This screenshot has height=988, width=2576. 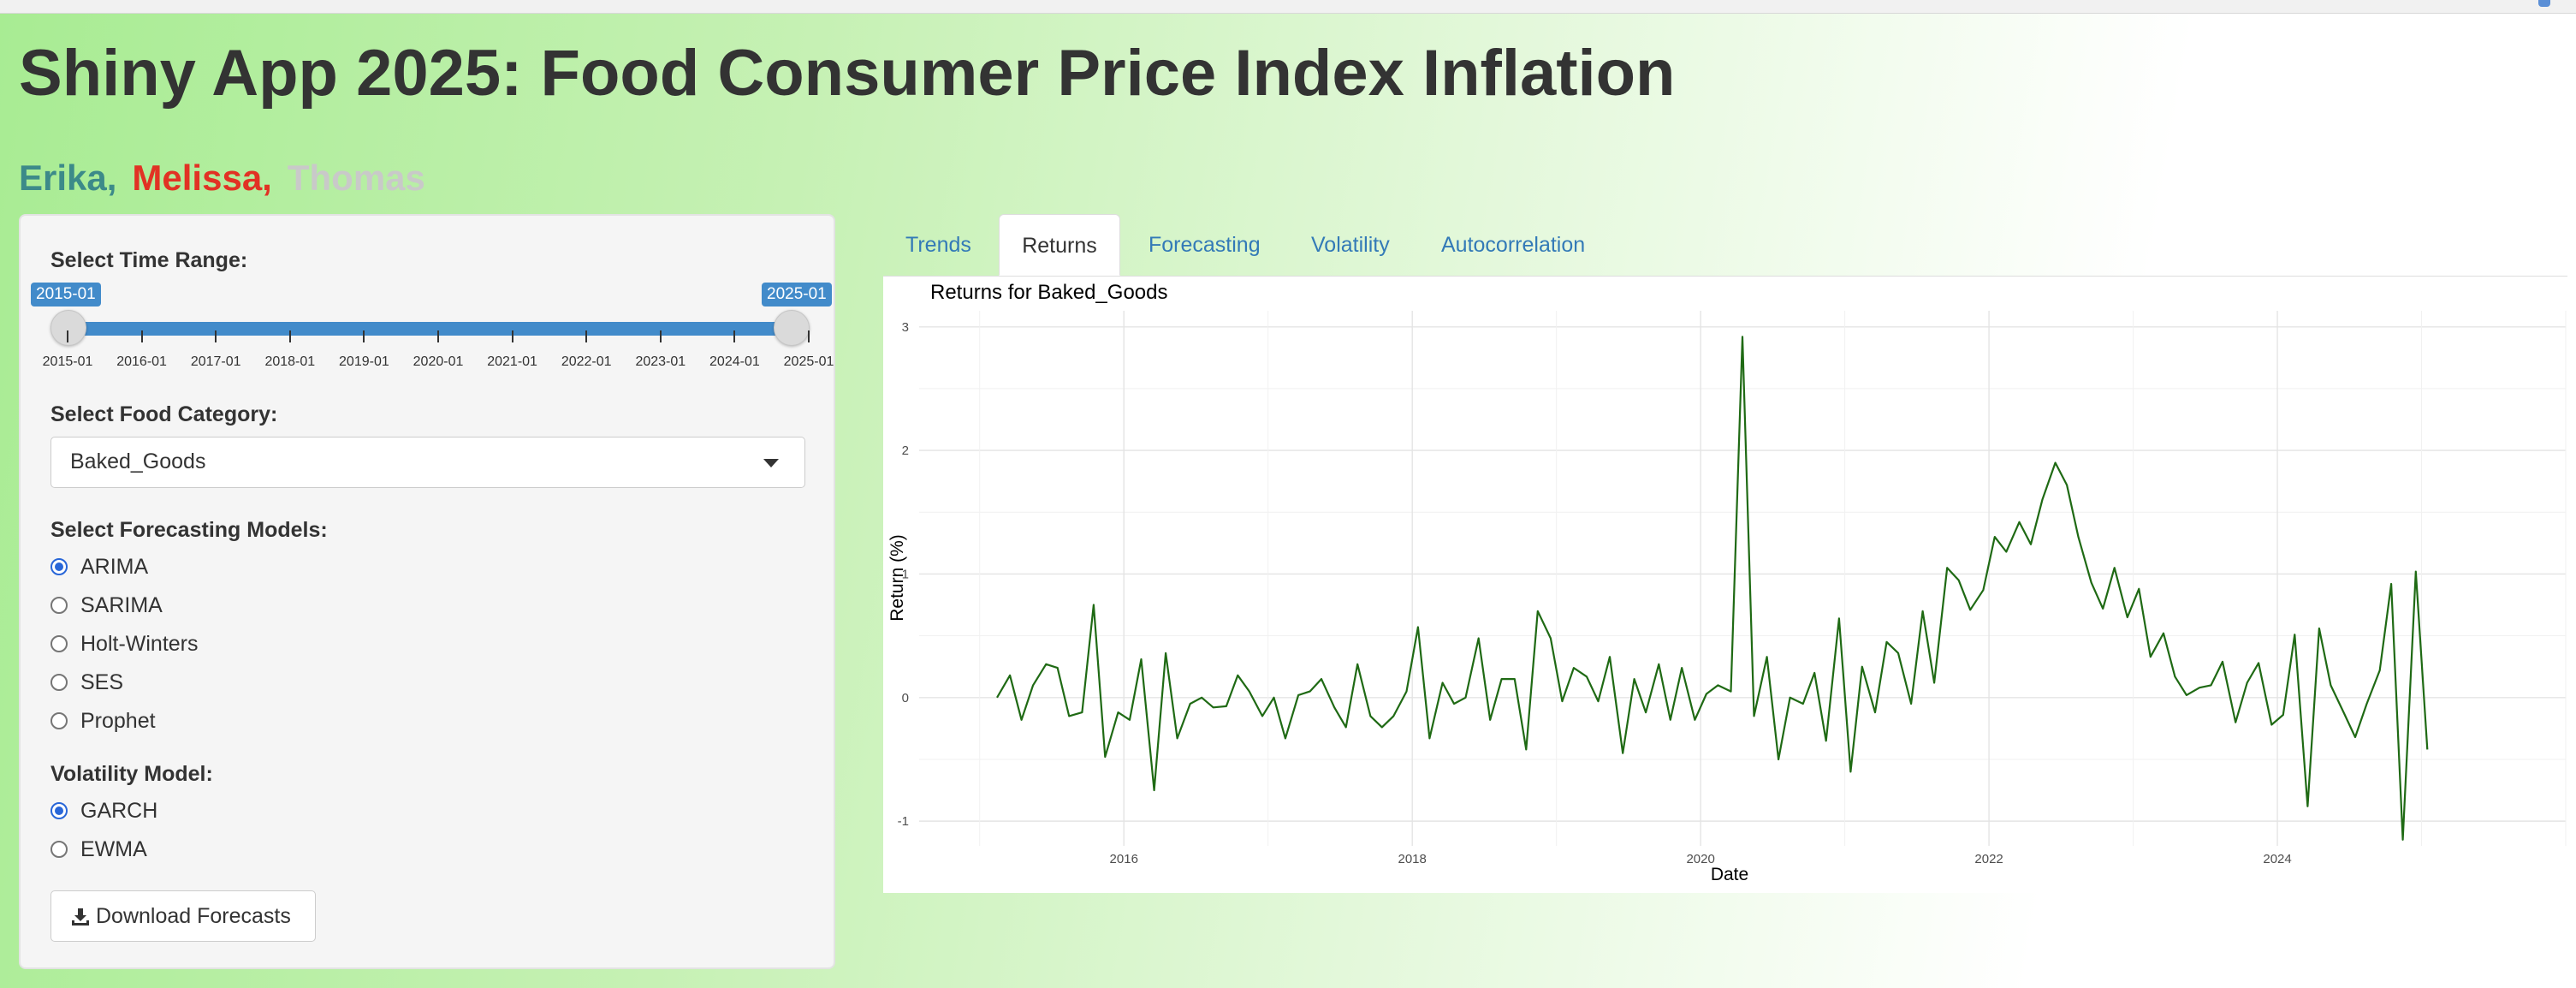 What do you see at coordinates (2544, 3) in the screenshot?
I see `browser-indicator` at bounding box center [2544, 3].